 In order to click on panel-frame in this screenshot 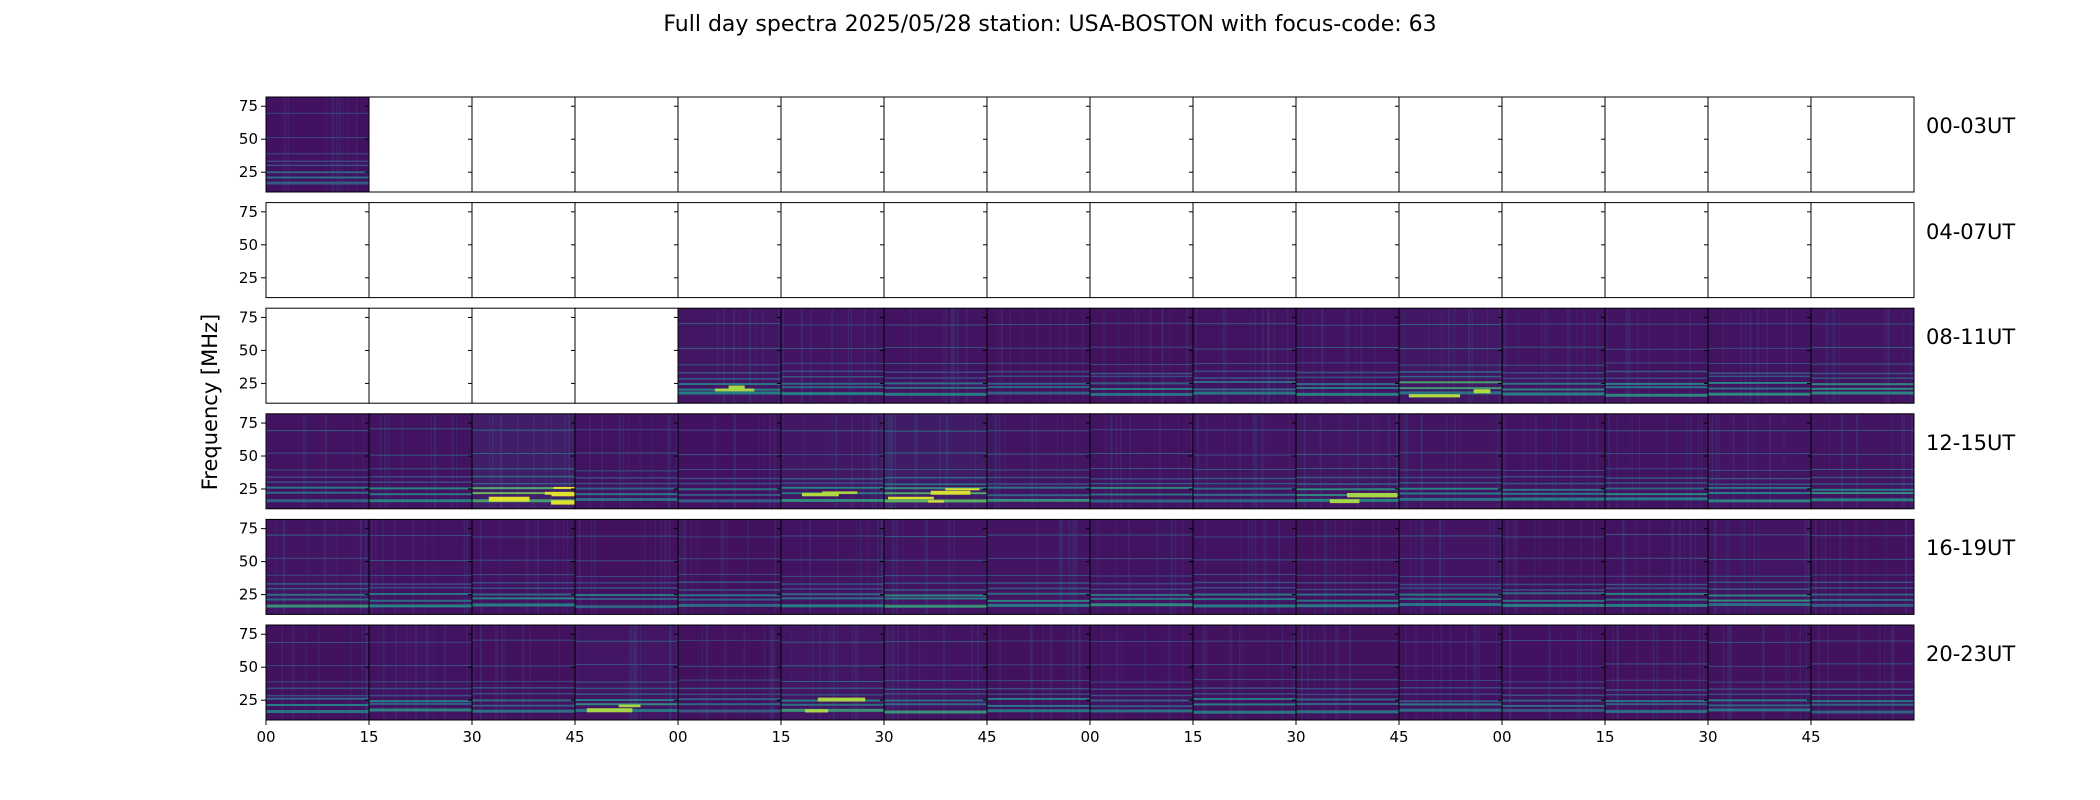, I will do `click(1553, 144)`.